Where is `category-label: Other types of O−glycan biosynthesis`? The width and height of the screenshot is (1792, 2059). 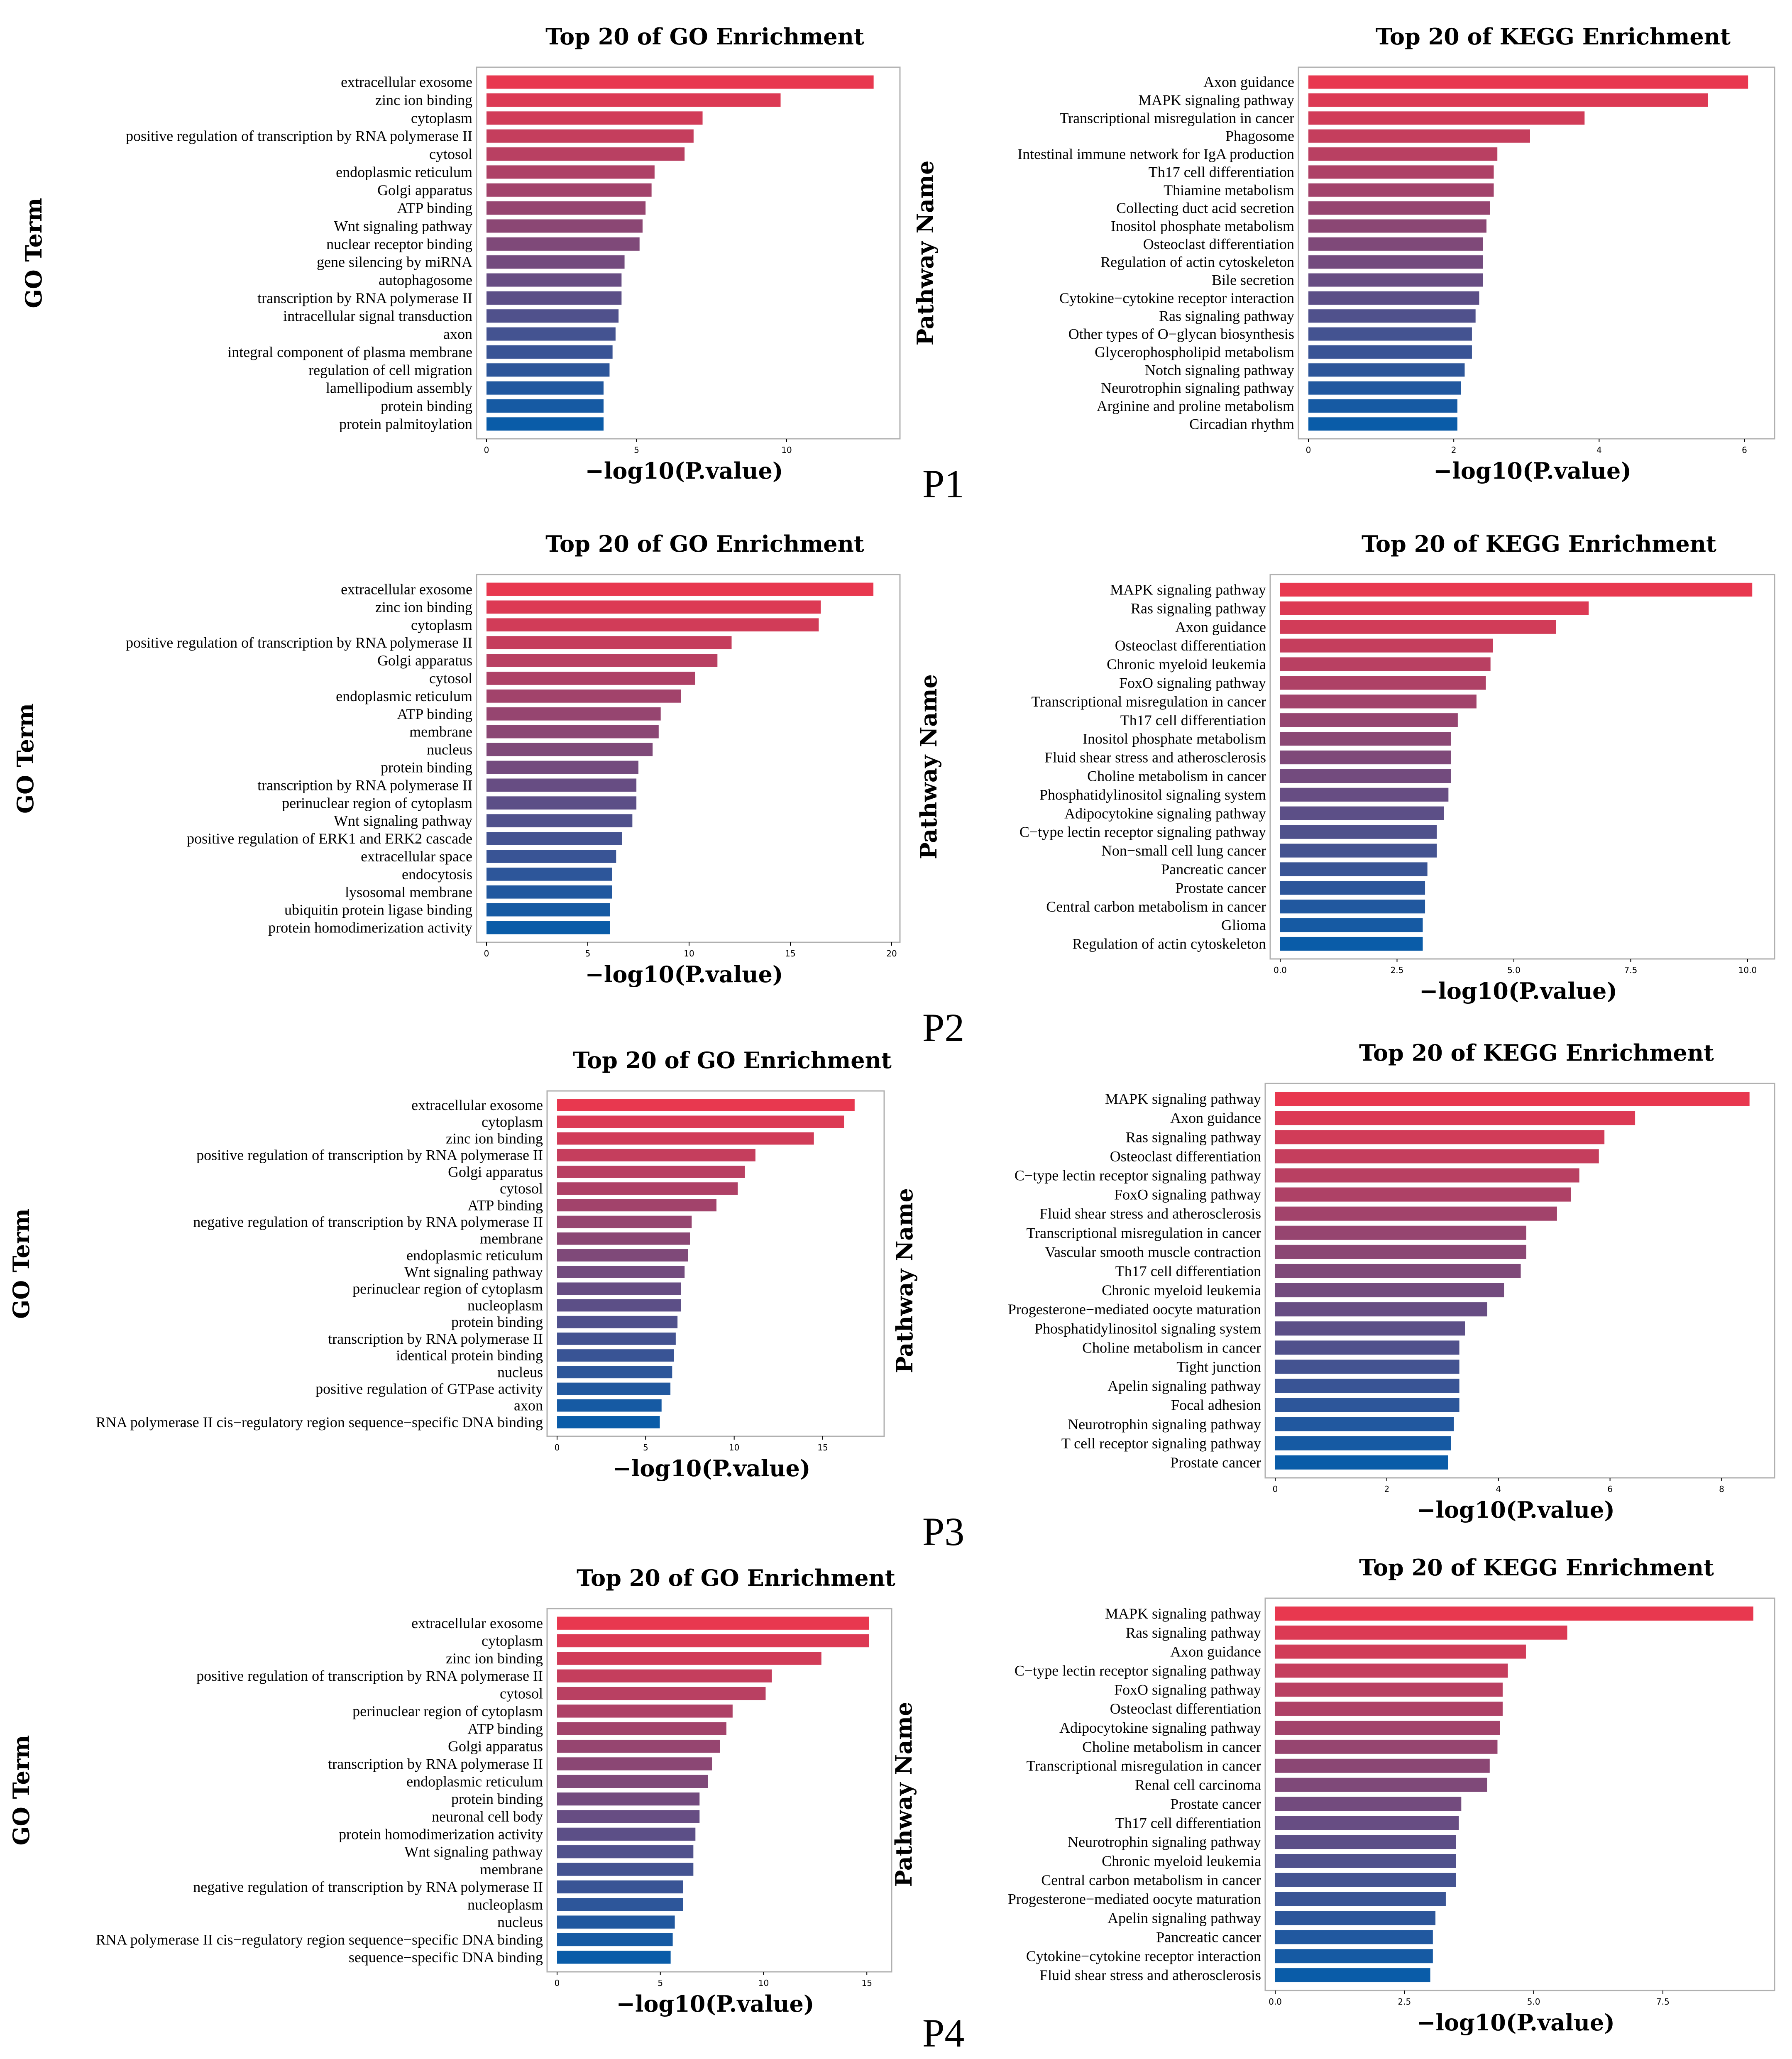 category-label: Other types of O−glycan biosynthesis is located at coordinates (1181, 334).